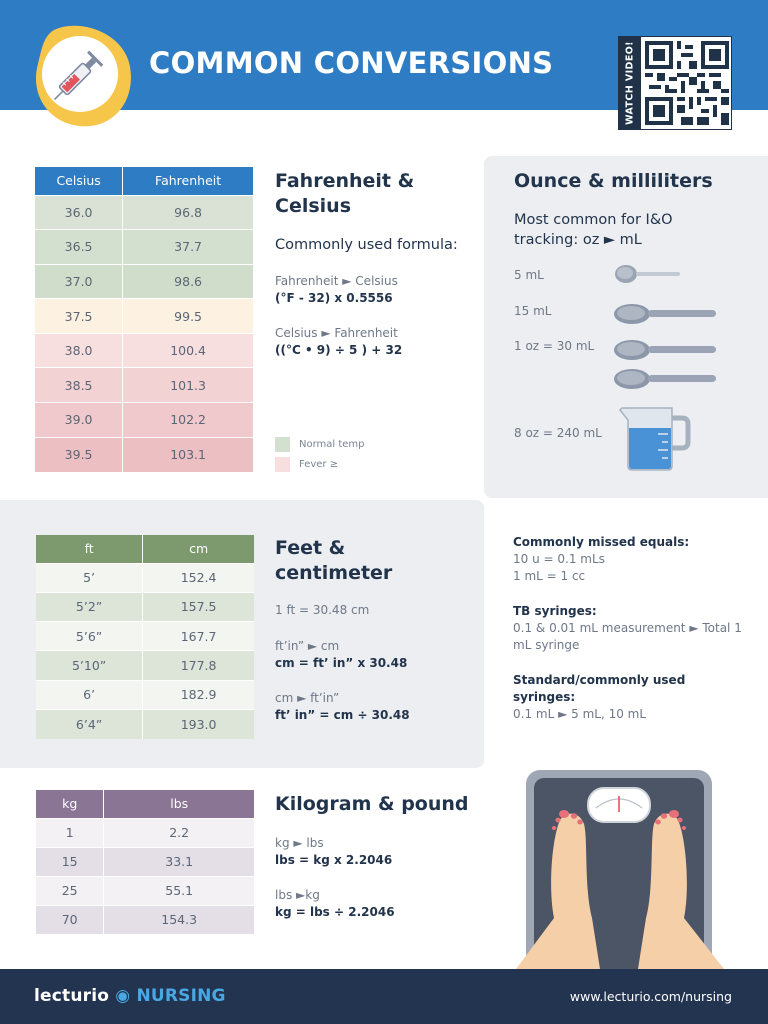  I want to click on table-cell-lbs: 154.3, so click(178, 919).